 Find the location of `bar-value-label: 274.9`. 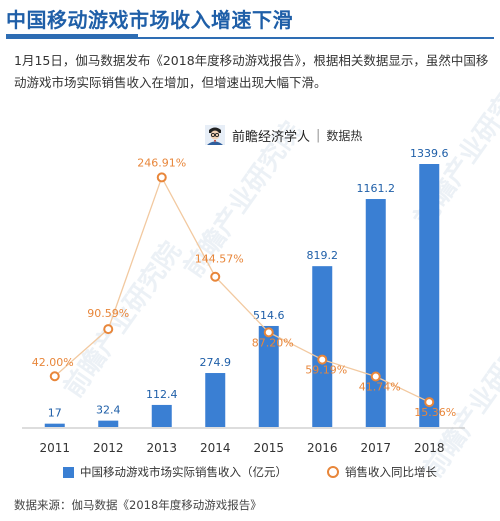

bar-value-label: 274.9 is located at coordinates (216, 362).